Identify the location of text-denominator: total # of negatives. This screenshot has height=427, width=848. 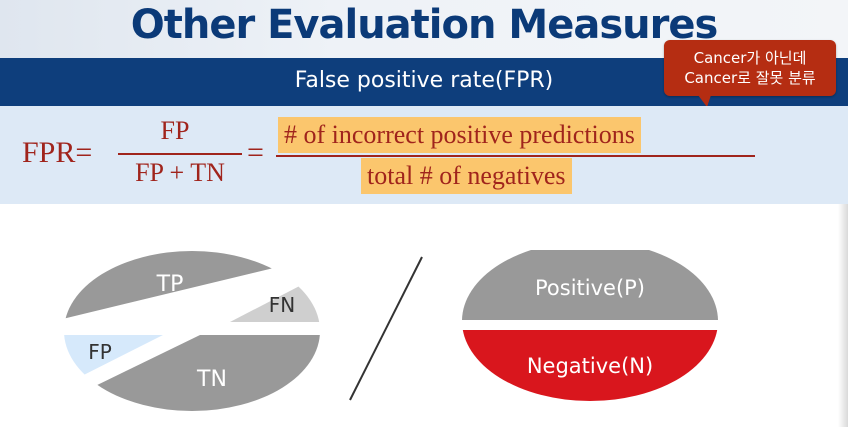
(466, 176).